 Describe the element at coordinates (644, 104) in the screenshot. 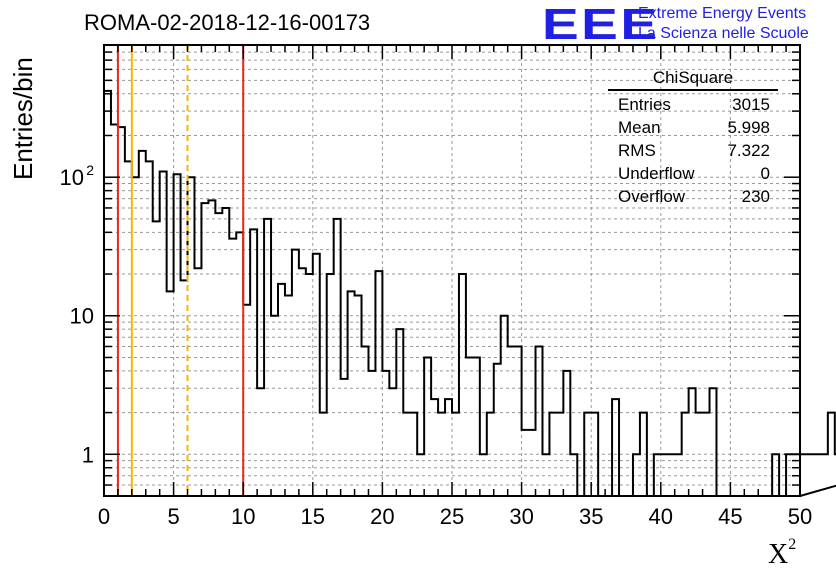

I see `stats-label: Entries` at that location.